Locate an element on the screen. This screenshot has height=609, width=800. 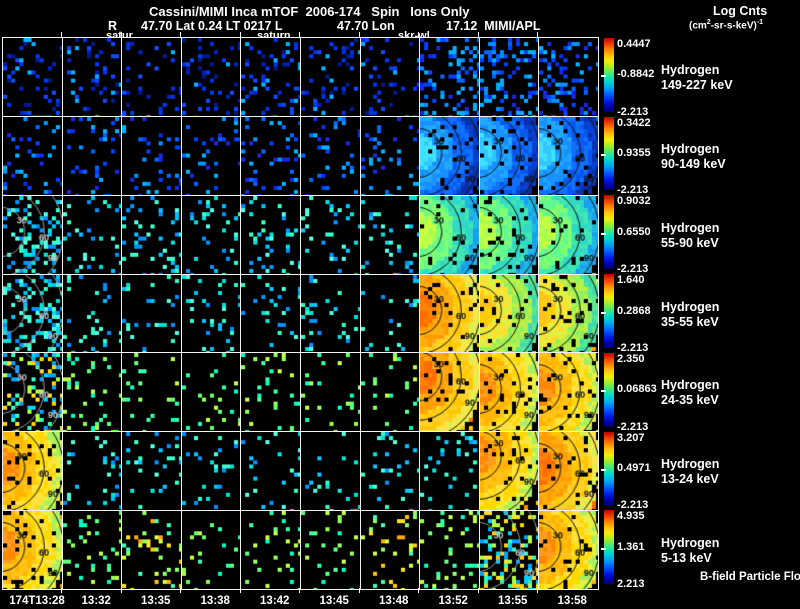
heatmap-panel-r3c9 is located at coordinates (509, 234).